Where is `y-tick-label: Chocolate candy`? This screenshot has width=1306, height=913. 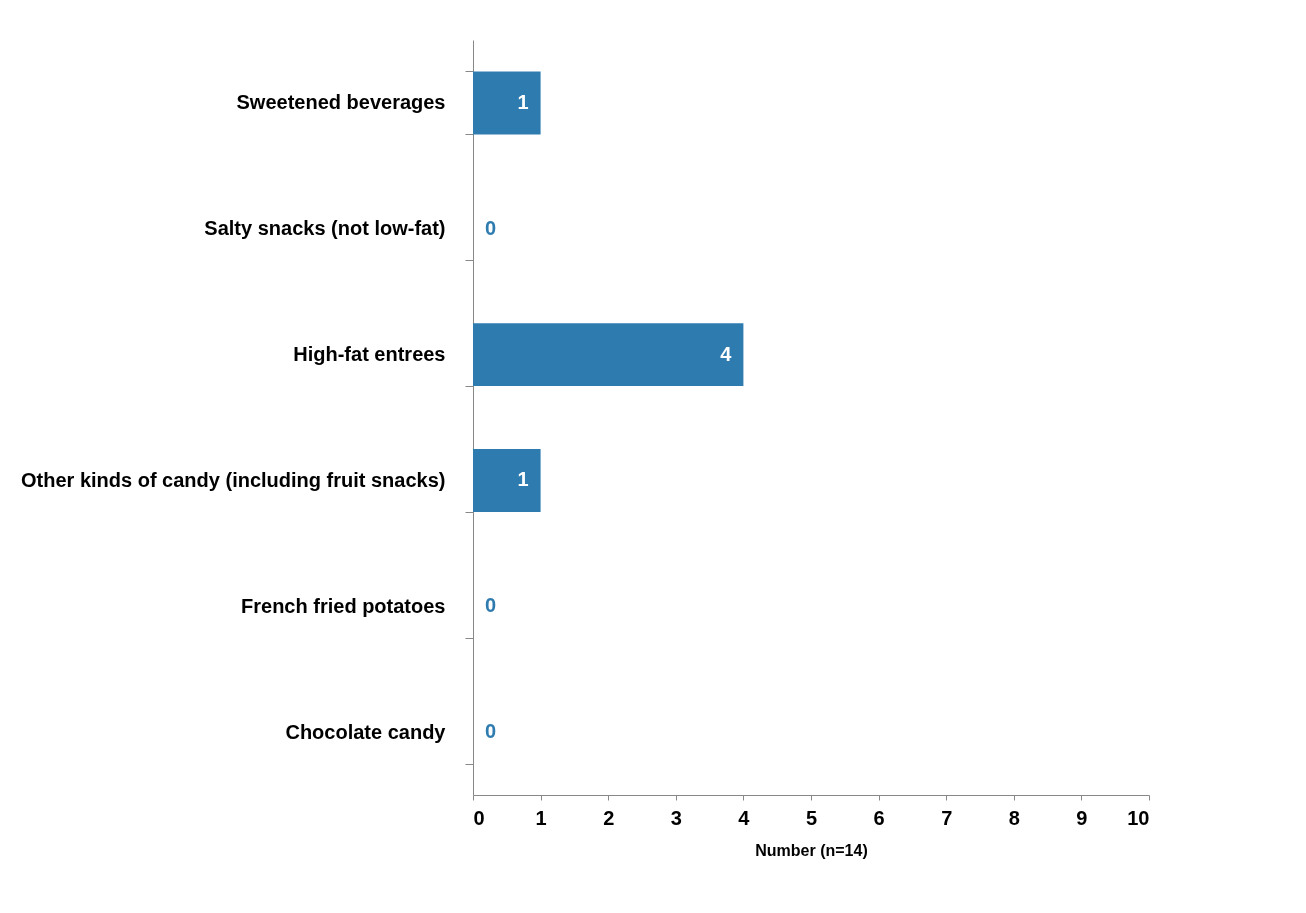 y-tick-label: Chocolate candy is located at coordinates (366, 731).